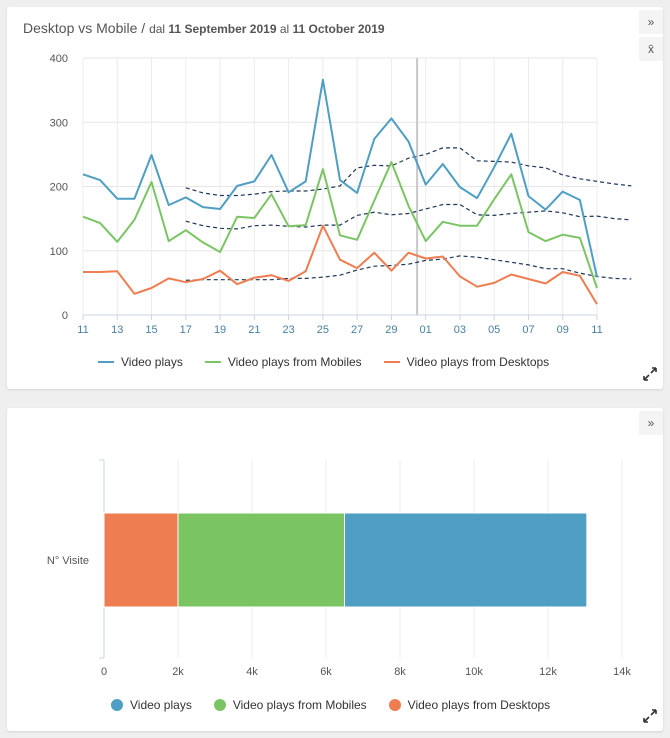 This screenshot has width=670, height=738. I want to click on x-tick-label: 09, so click(563, 330).